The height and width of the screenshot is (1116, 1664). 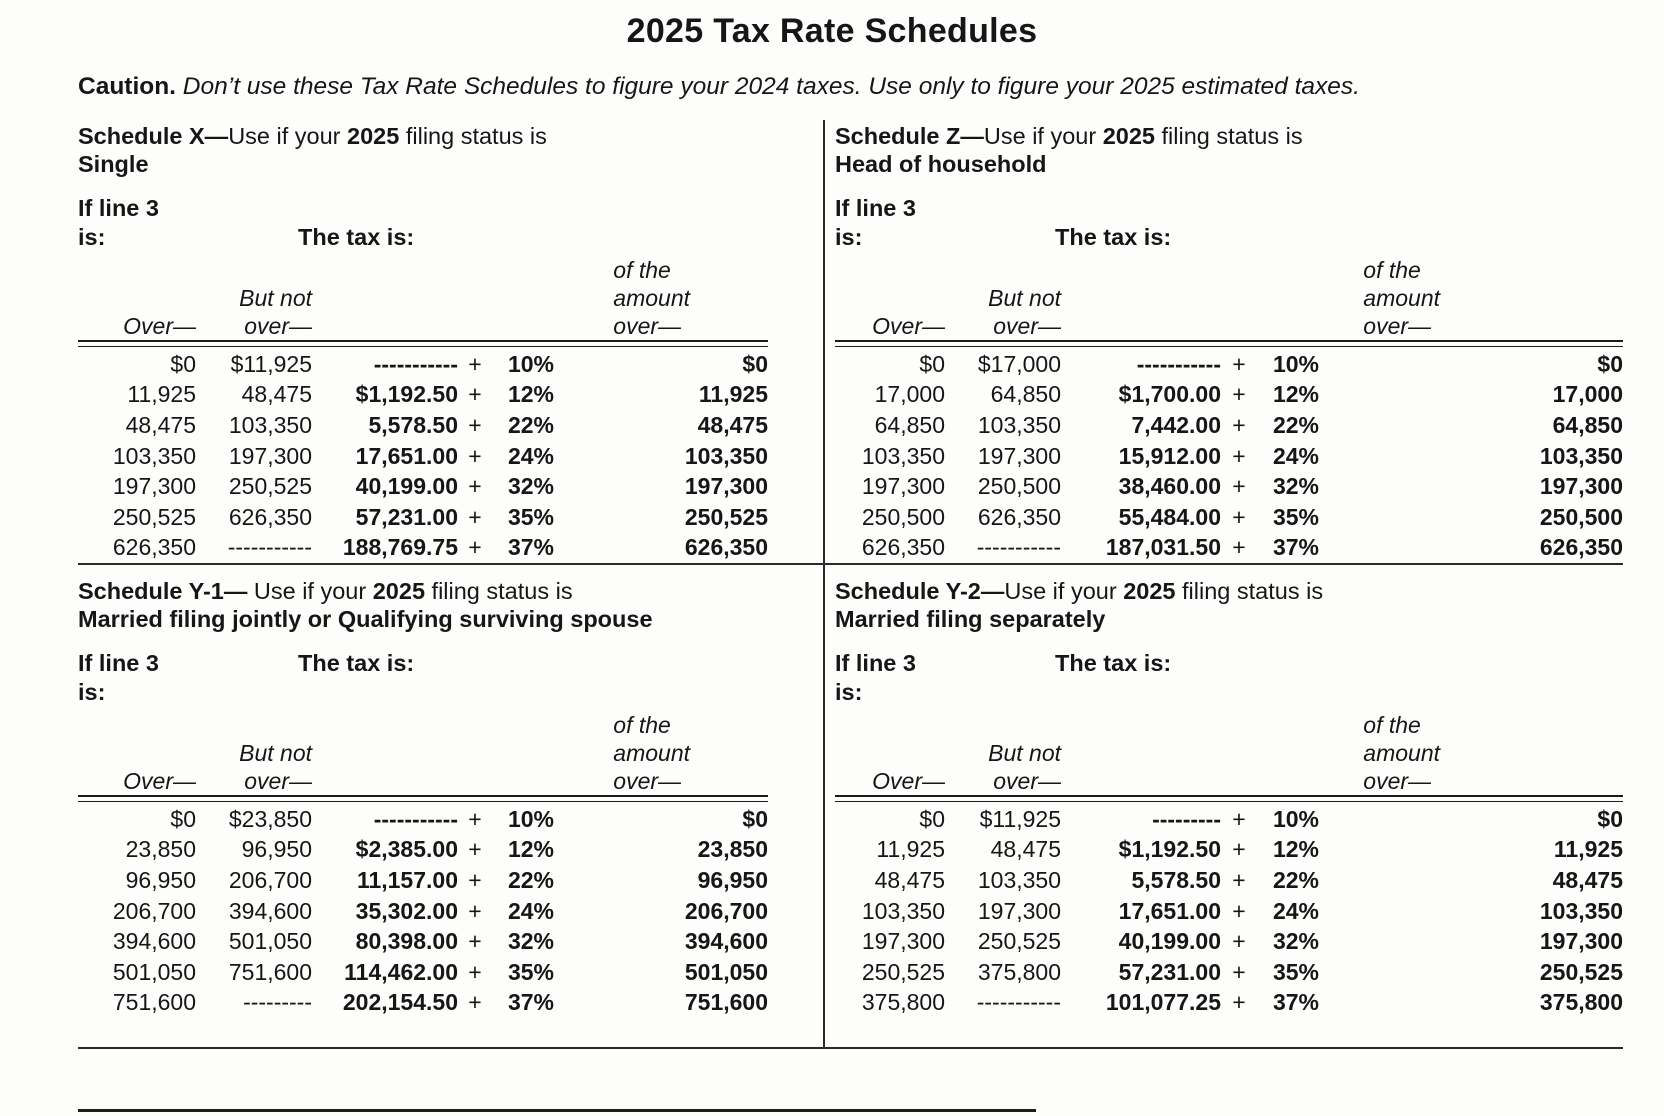 I want to click on bracket-but-not-over: $17,000, so click(x=1019, y=363).